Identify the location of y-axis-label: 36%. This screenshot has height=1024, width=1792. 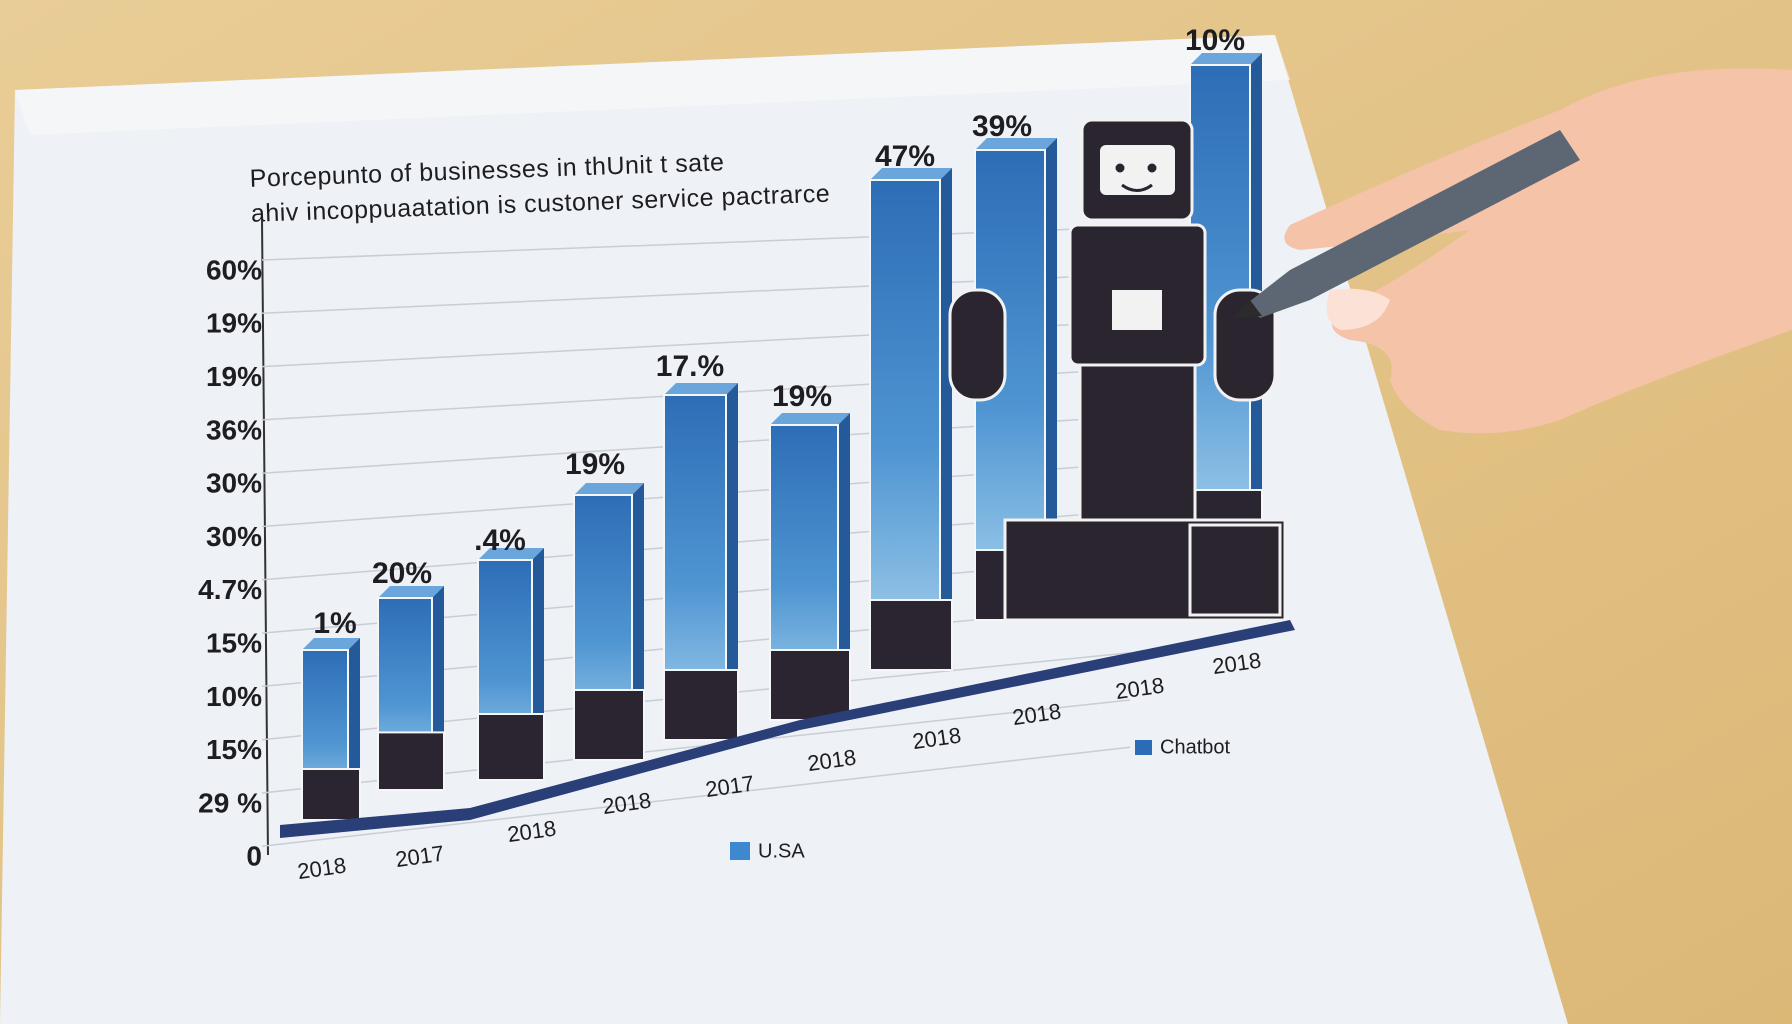
(234, 429).